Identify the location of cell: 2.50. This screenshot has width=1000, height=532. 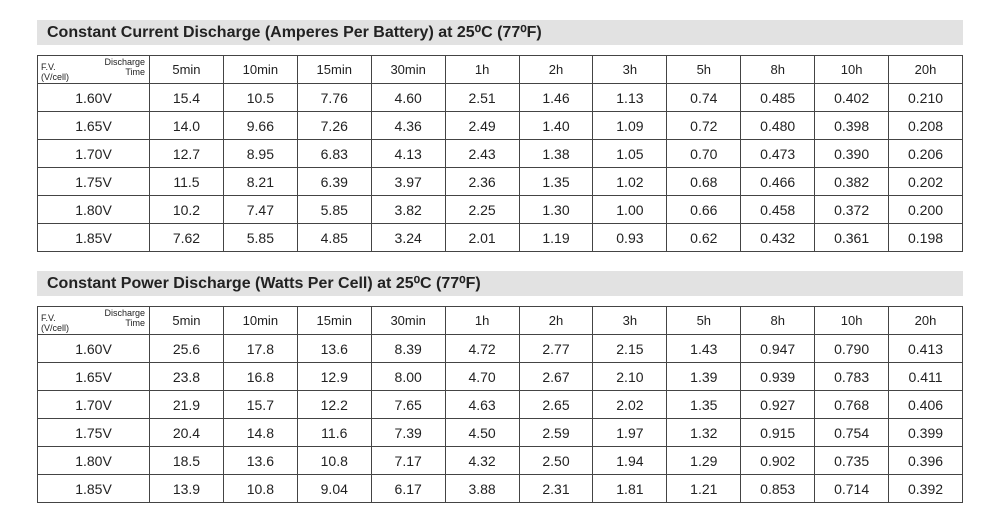
(556, 460).